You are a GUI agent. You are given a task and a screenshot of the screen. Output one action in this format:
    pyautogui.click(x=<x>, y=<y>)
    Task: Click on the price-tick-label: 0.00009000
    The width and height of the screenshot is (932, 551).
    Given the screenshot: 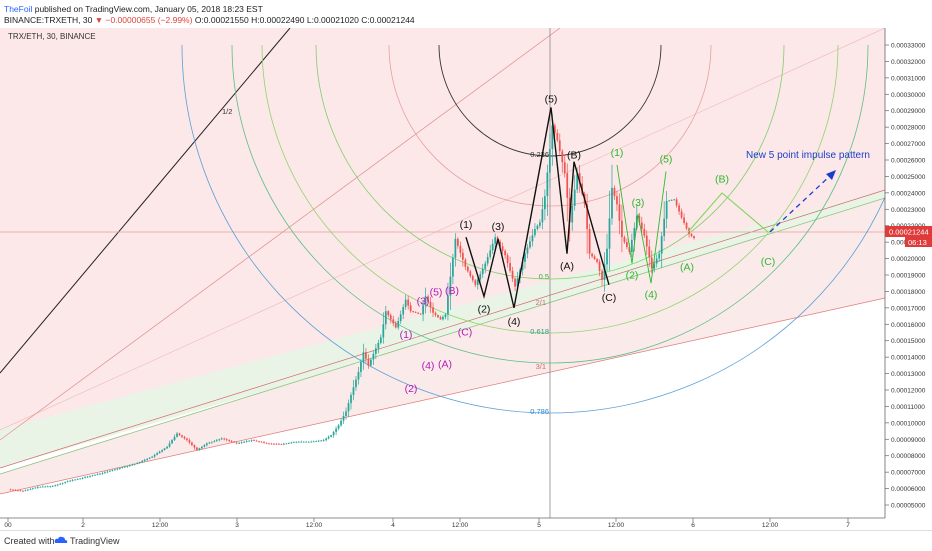 What is the action you would take?
    pyautogui.click(x=908, y=440)
    